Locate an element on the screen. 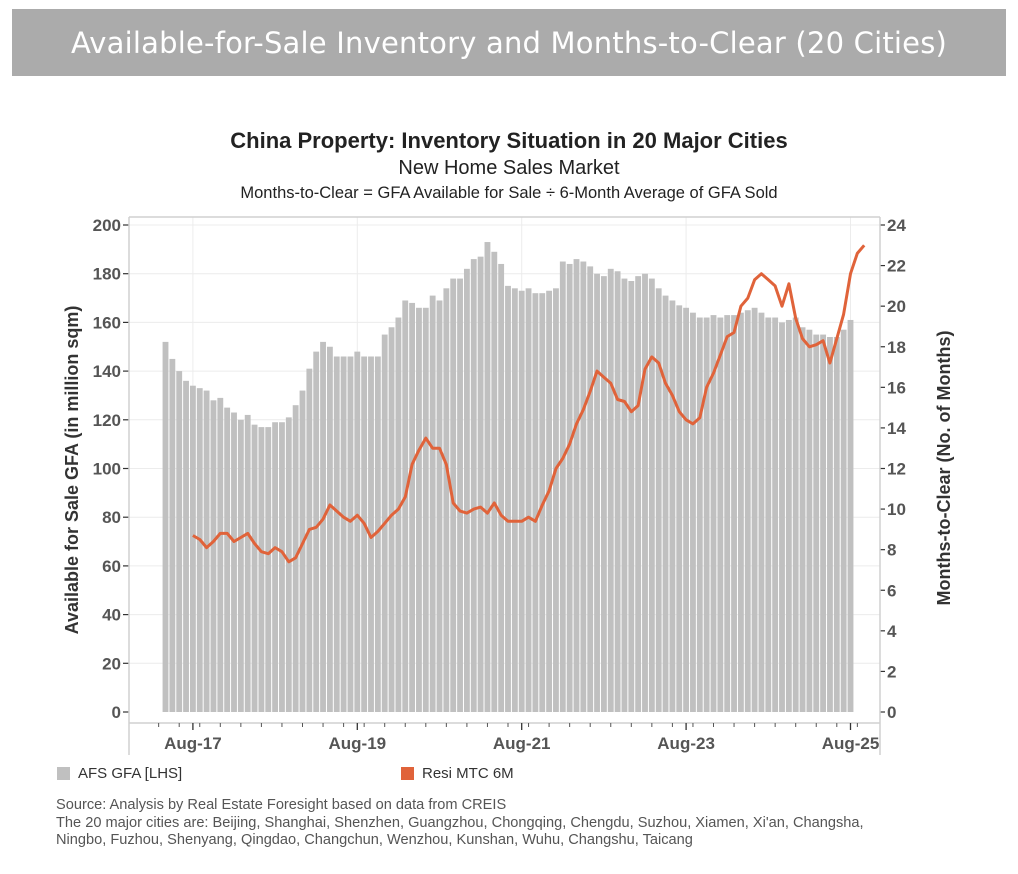 The width and height of the screenshot is (1018, 874). y-tick-label: 180 is located at coordinates (107, 274).